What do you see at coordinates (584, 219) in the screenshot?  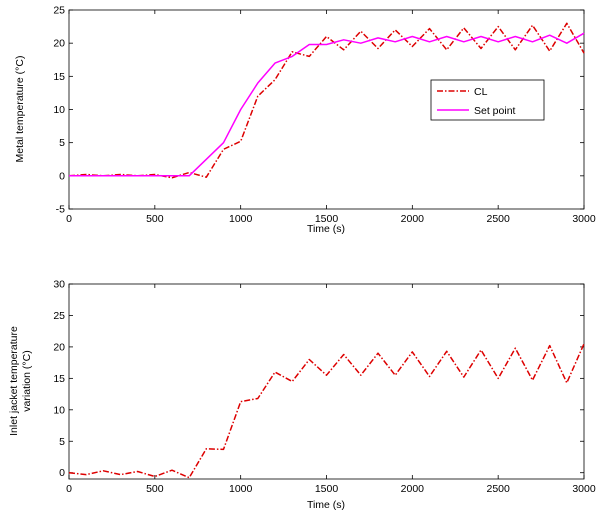 I see `top-x-tick-label: 3000` at bounding box center [584, 219].